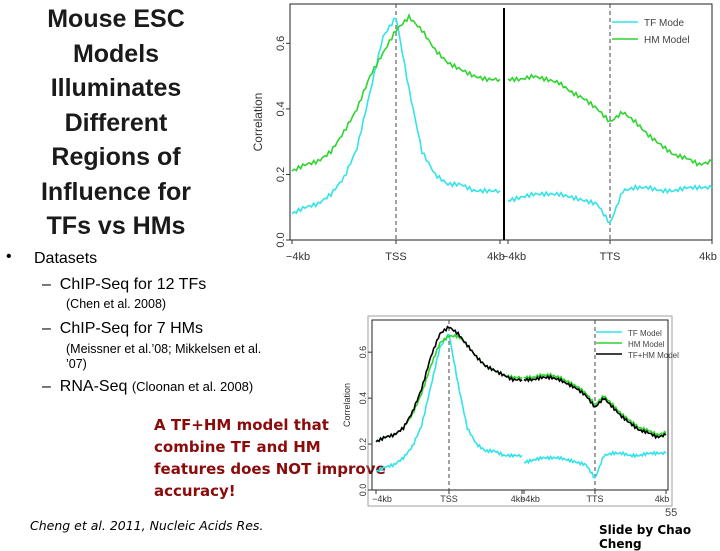 The image size is (720, 551). I want to click on note-line: accuracy!, so click(195, 491).